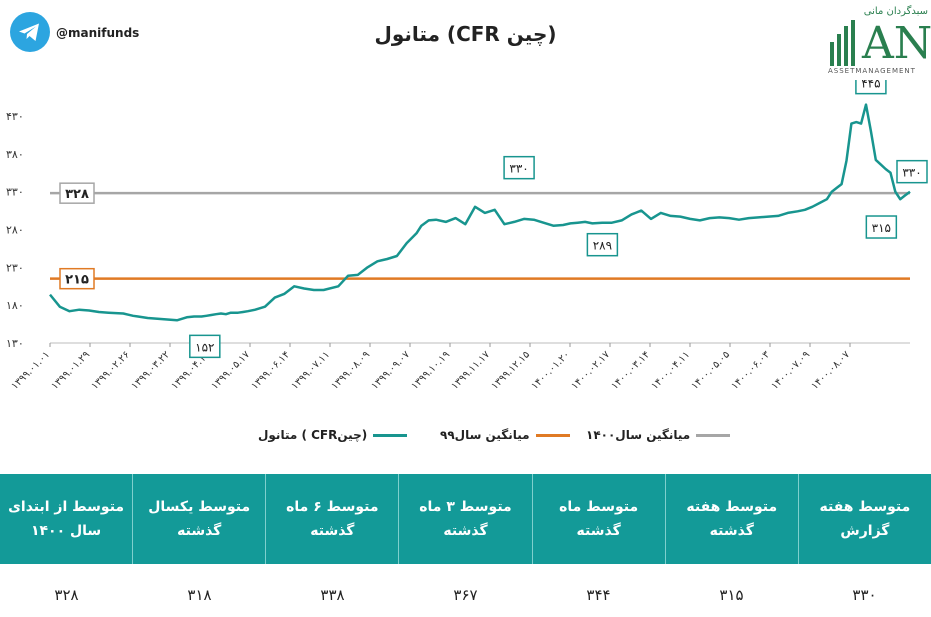 The width and height of the screenshot is (931, 617). Describe the element at coordinates (872, 71) in the screenshot. I see `brand-sub-text: ASSETMANAGEMENT` at that location.